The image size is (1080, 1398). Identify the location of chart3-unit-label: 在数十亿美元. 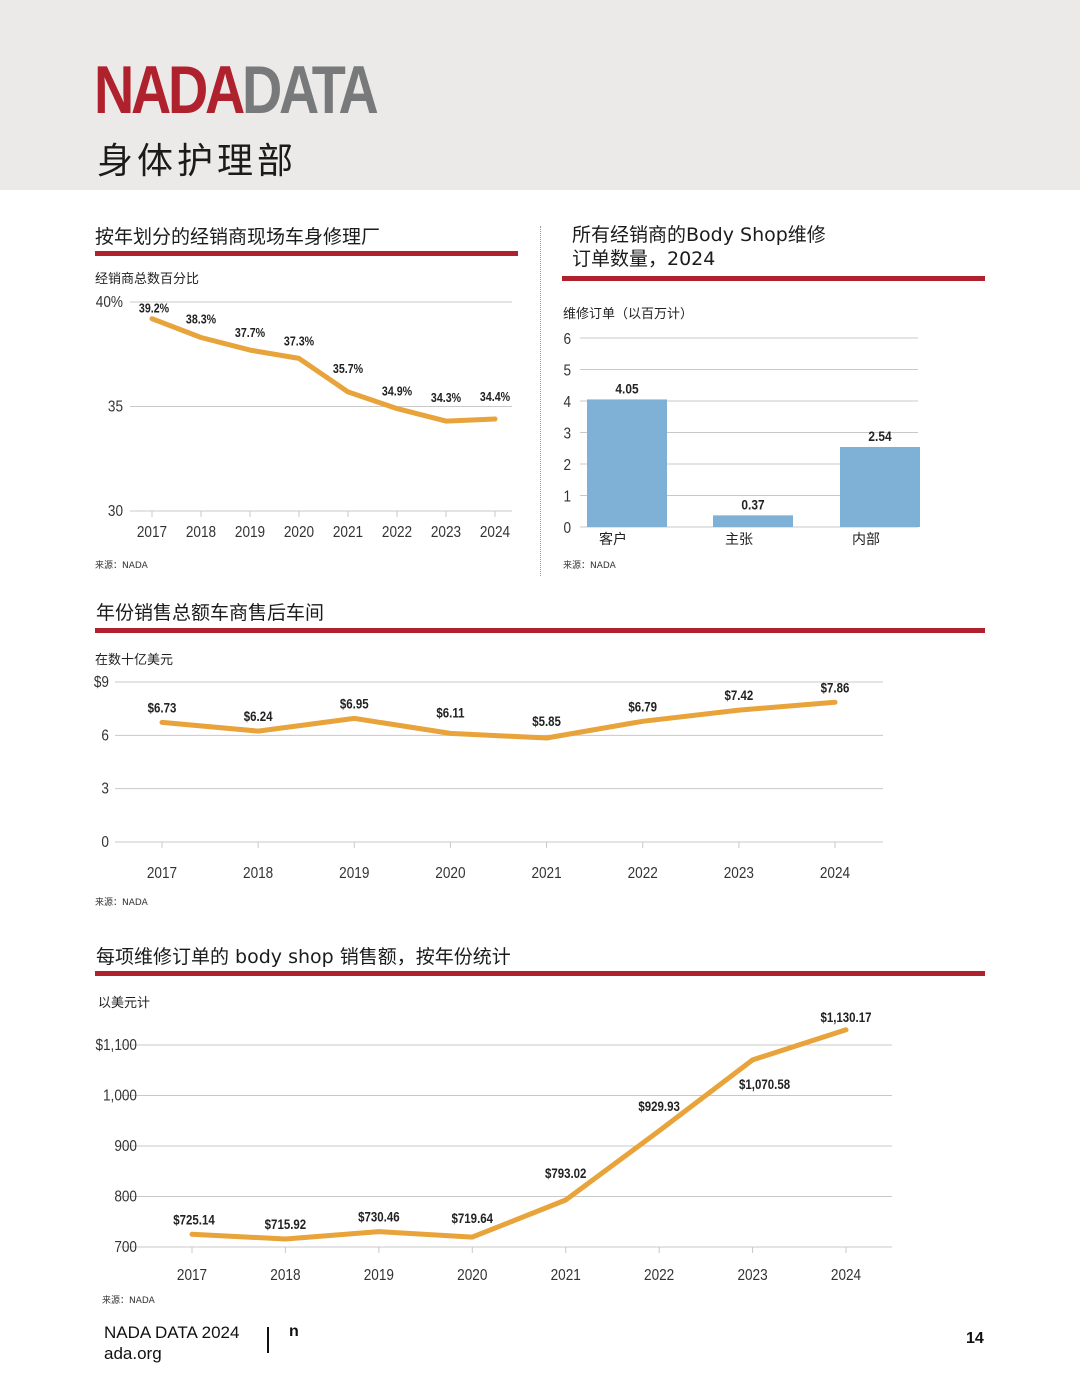
(134, 660).